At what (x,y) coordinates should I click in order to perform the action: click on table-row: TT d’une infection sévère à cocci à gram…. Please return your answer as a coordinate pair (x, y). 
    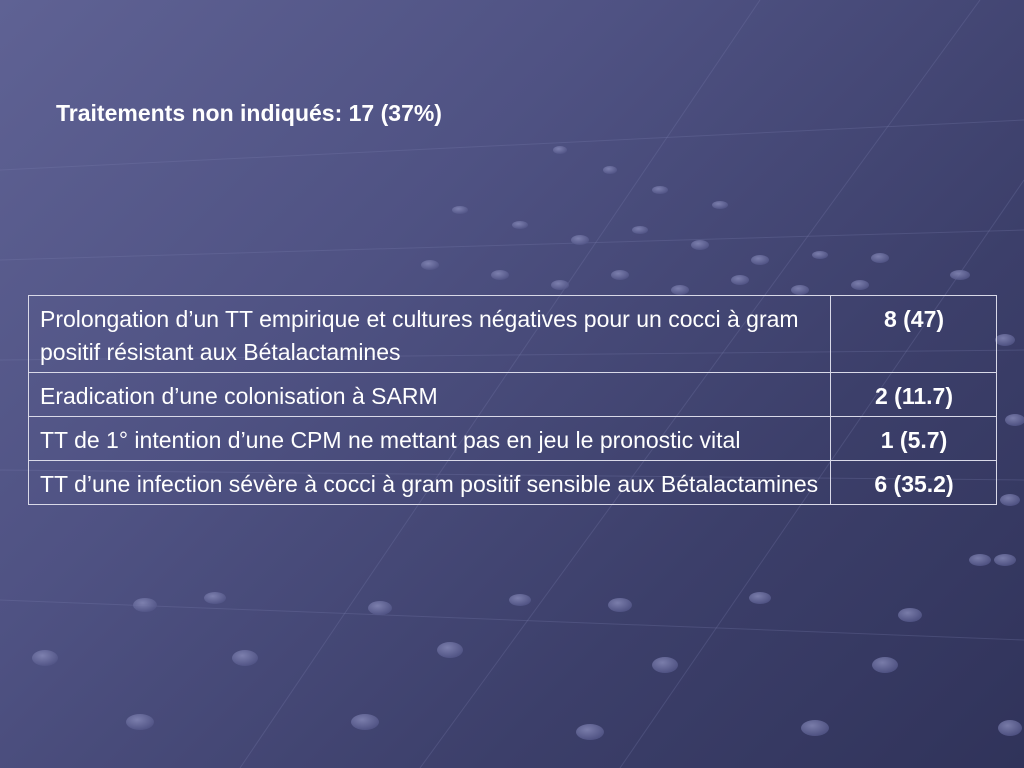
    Looking at the image, I should click on (512, 482).